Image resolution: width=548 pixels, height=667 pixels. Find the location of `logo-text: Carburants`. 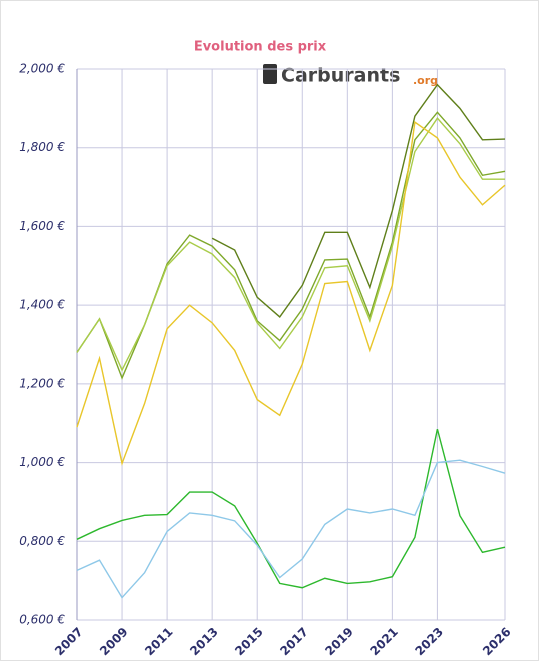

logo-text: Carburants is located at coordinates (340, 76).